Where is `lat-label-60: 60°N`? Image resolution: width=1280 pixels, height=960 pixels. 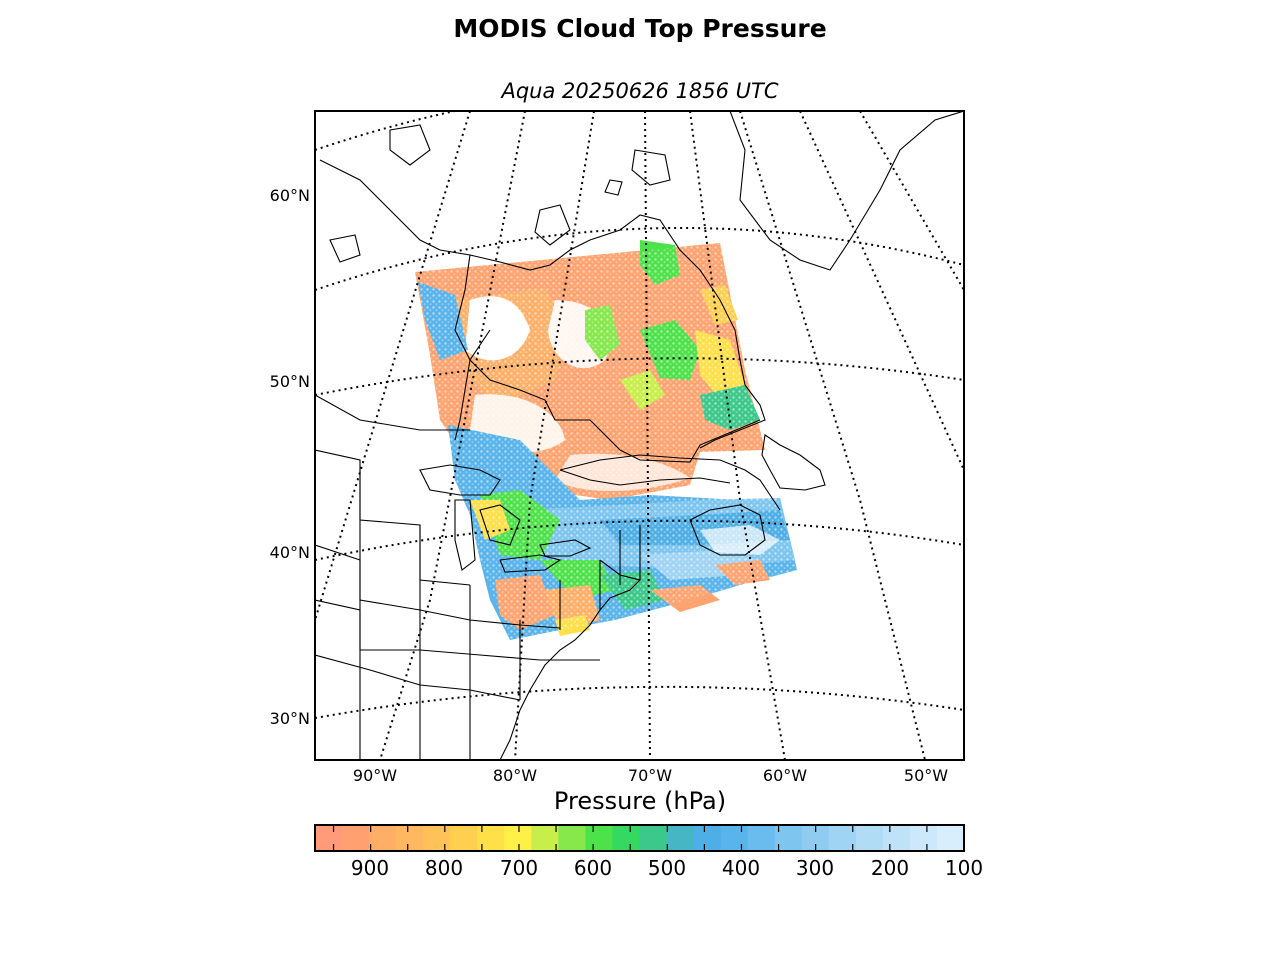
lat-label-60: 60°N is located at coordinates (289, 195).